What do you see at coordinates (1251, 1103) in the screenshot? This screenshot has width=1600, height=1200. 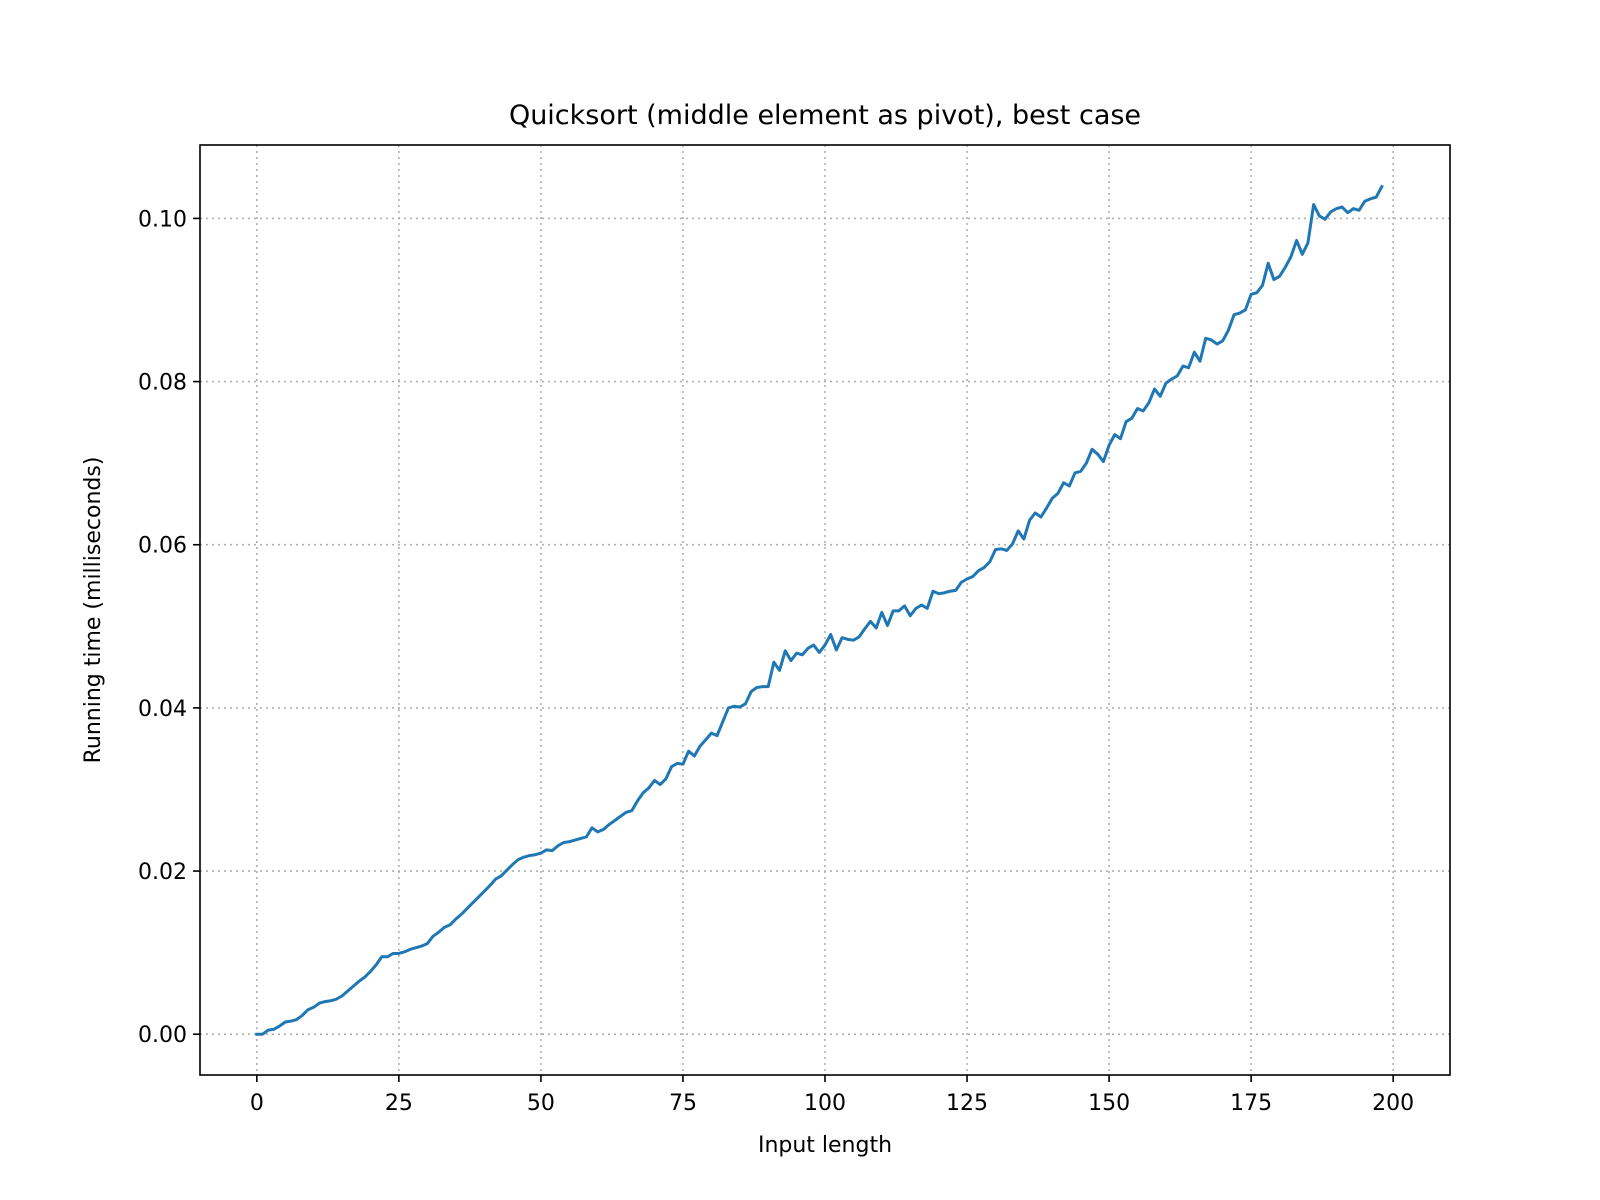 I see `x-tick-label: 175` at bounding box center [1251, 1103].